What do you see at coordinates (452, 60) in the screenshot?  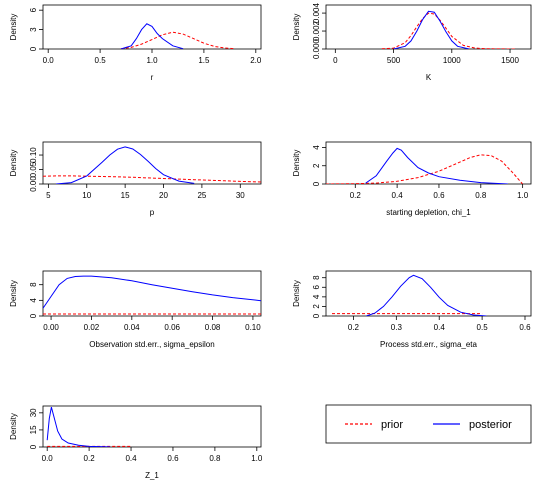 I see `x-tick-label: 1000` at bounding box center [452, 60].